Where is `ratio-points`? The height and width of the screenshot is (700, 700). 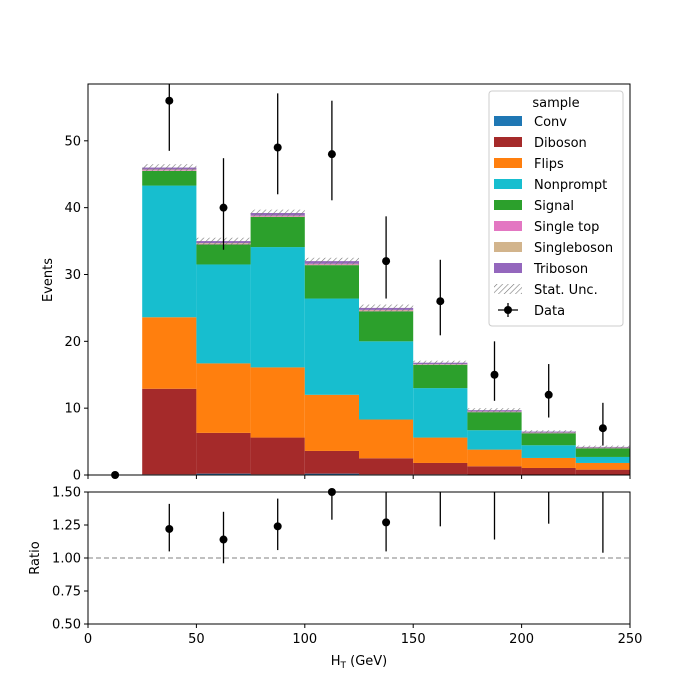 ratio-points is located at coordinates (384, 526).